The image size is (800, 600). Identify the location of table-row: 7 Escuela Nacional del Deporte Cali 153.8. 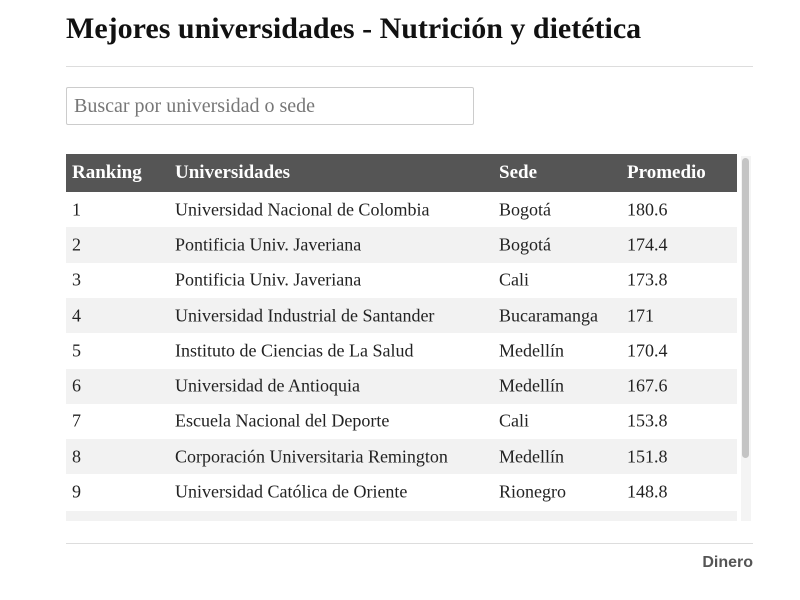
(401, 421).